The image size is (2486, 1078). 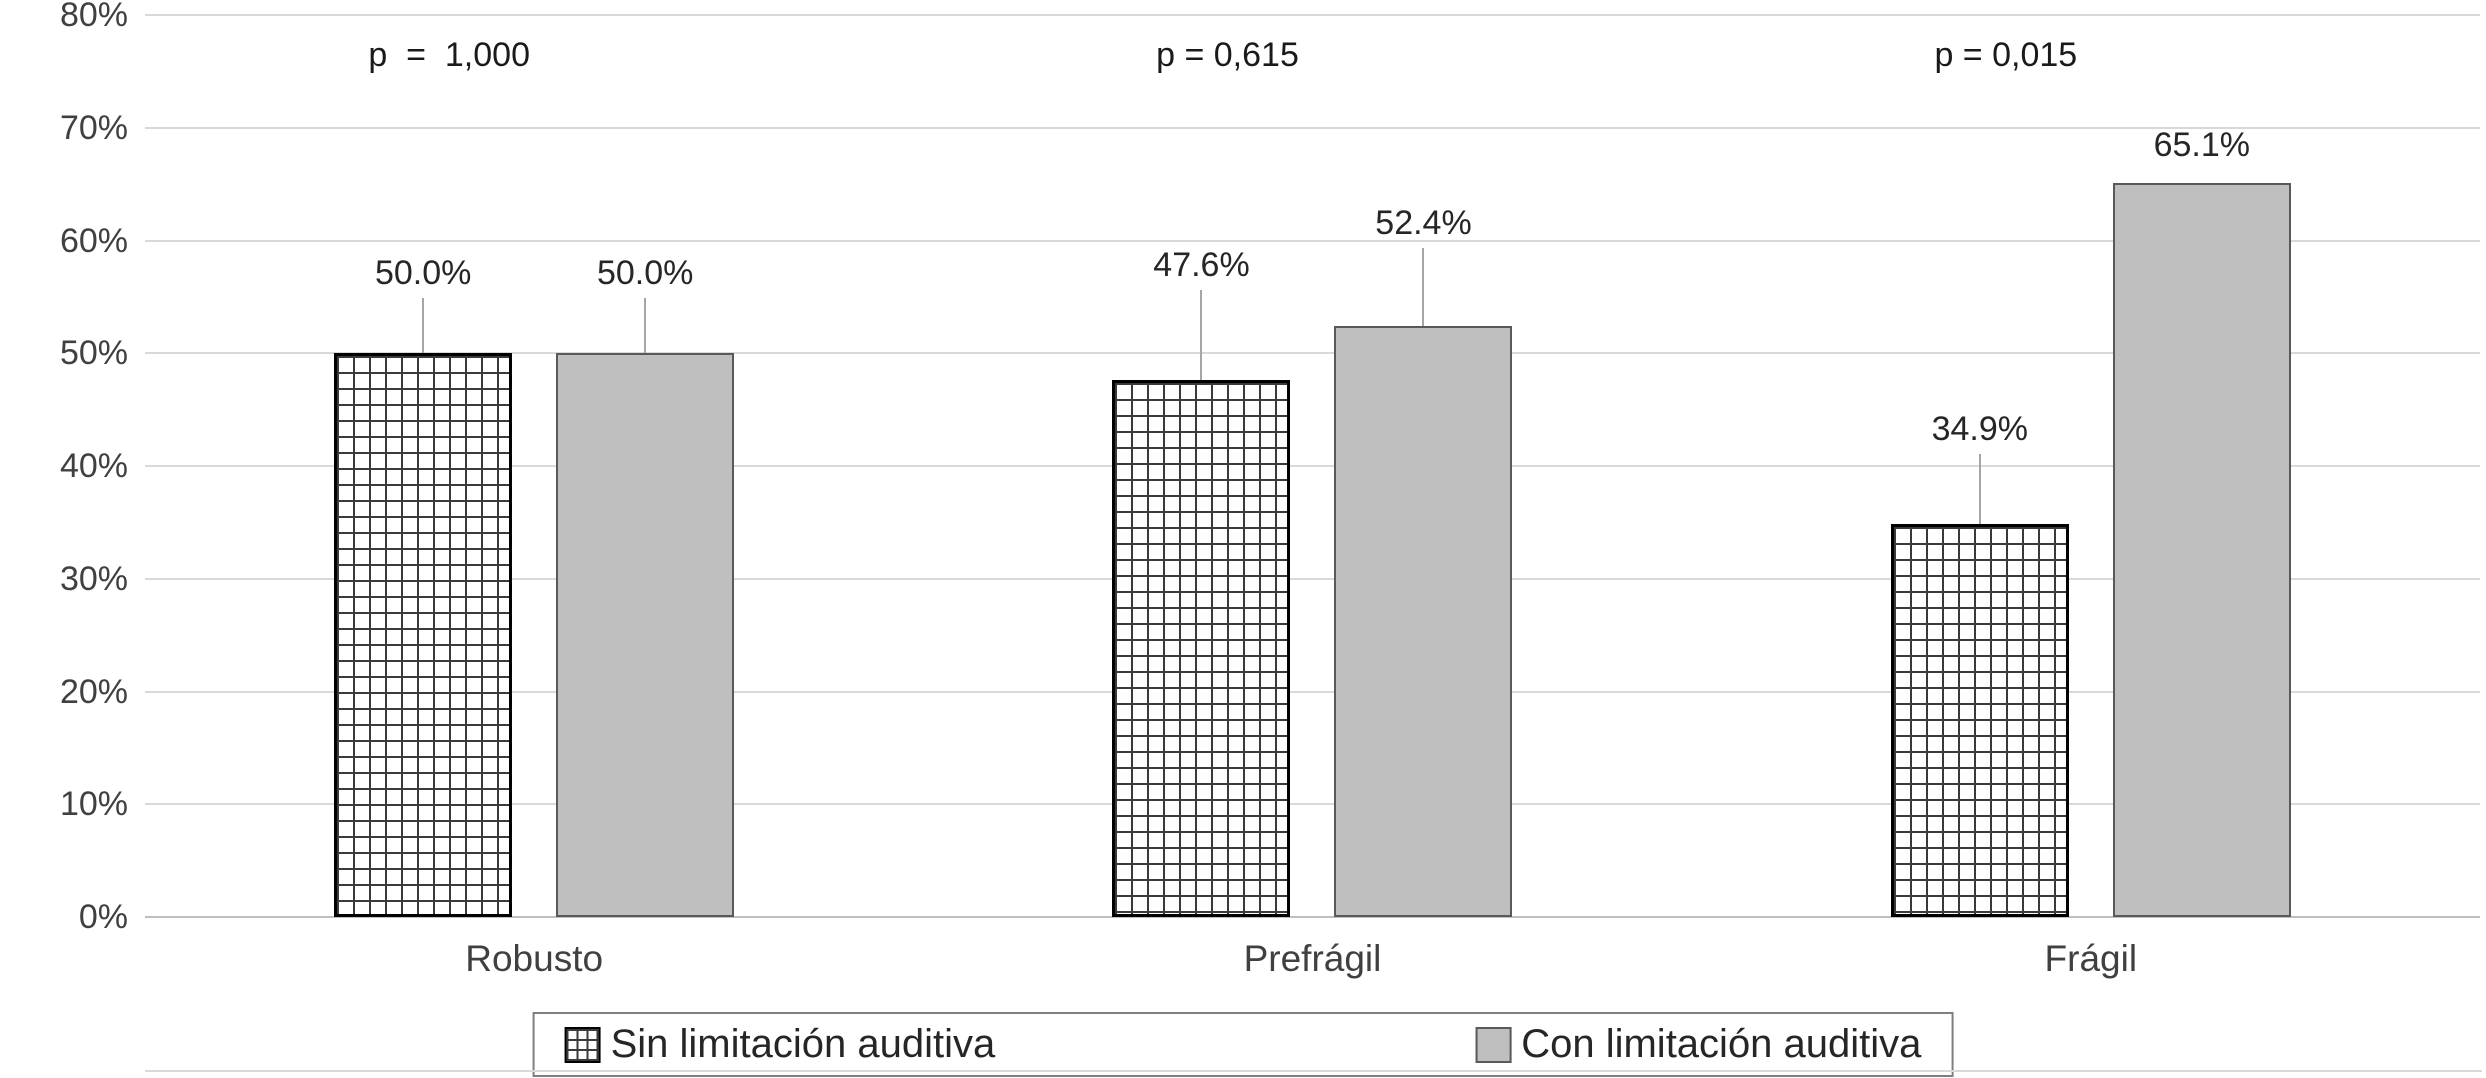 I want to click on legend-entry: Sin limitación auditiva, so click(x=780, y=1044).